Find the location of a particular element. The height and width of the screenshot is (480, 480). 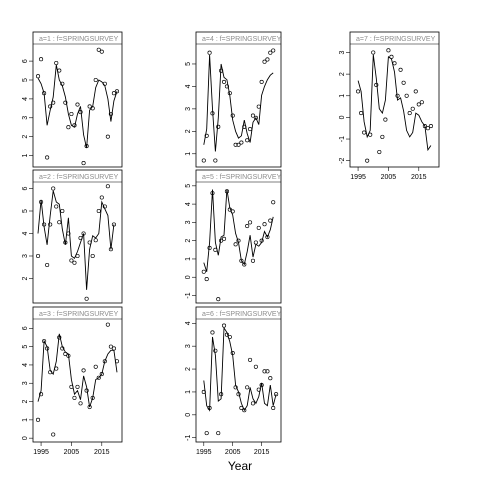

strip-label: a=7 : f=SPRINGSURVEY is located at coordinates (396, 39).